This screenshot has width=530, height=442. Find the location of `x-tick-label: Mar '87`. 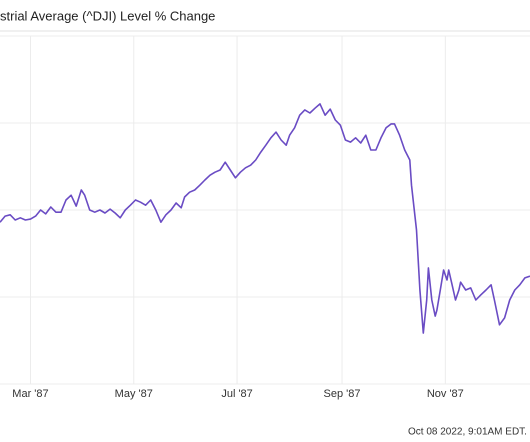

x-tick-label: Mar '87 is located at coordinates (30, 394).